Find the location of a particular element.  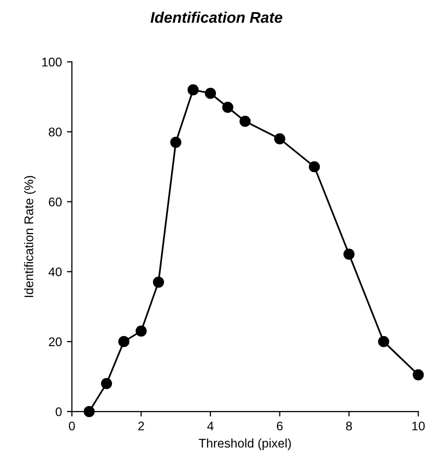

y-axis-title: Identification Rate (%) is located at coordinates (30, 237).